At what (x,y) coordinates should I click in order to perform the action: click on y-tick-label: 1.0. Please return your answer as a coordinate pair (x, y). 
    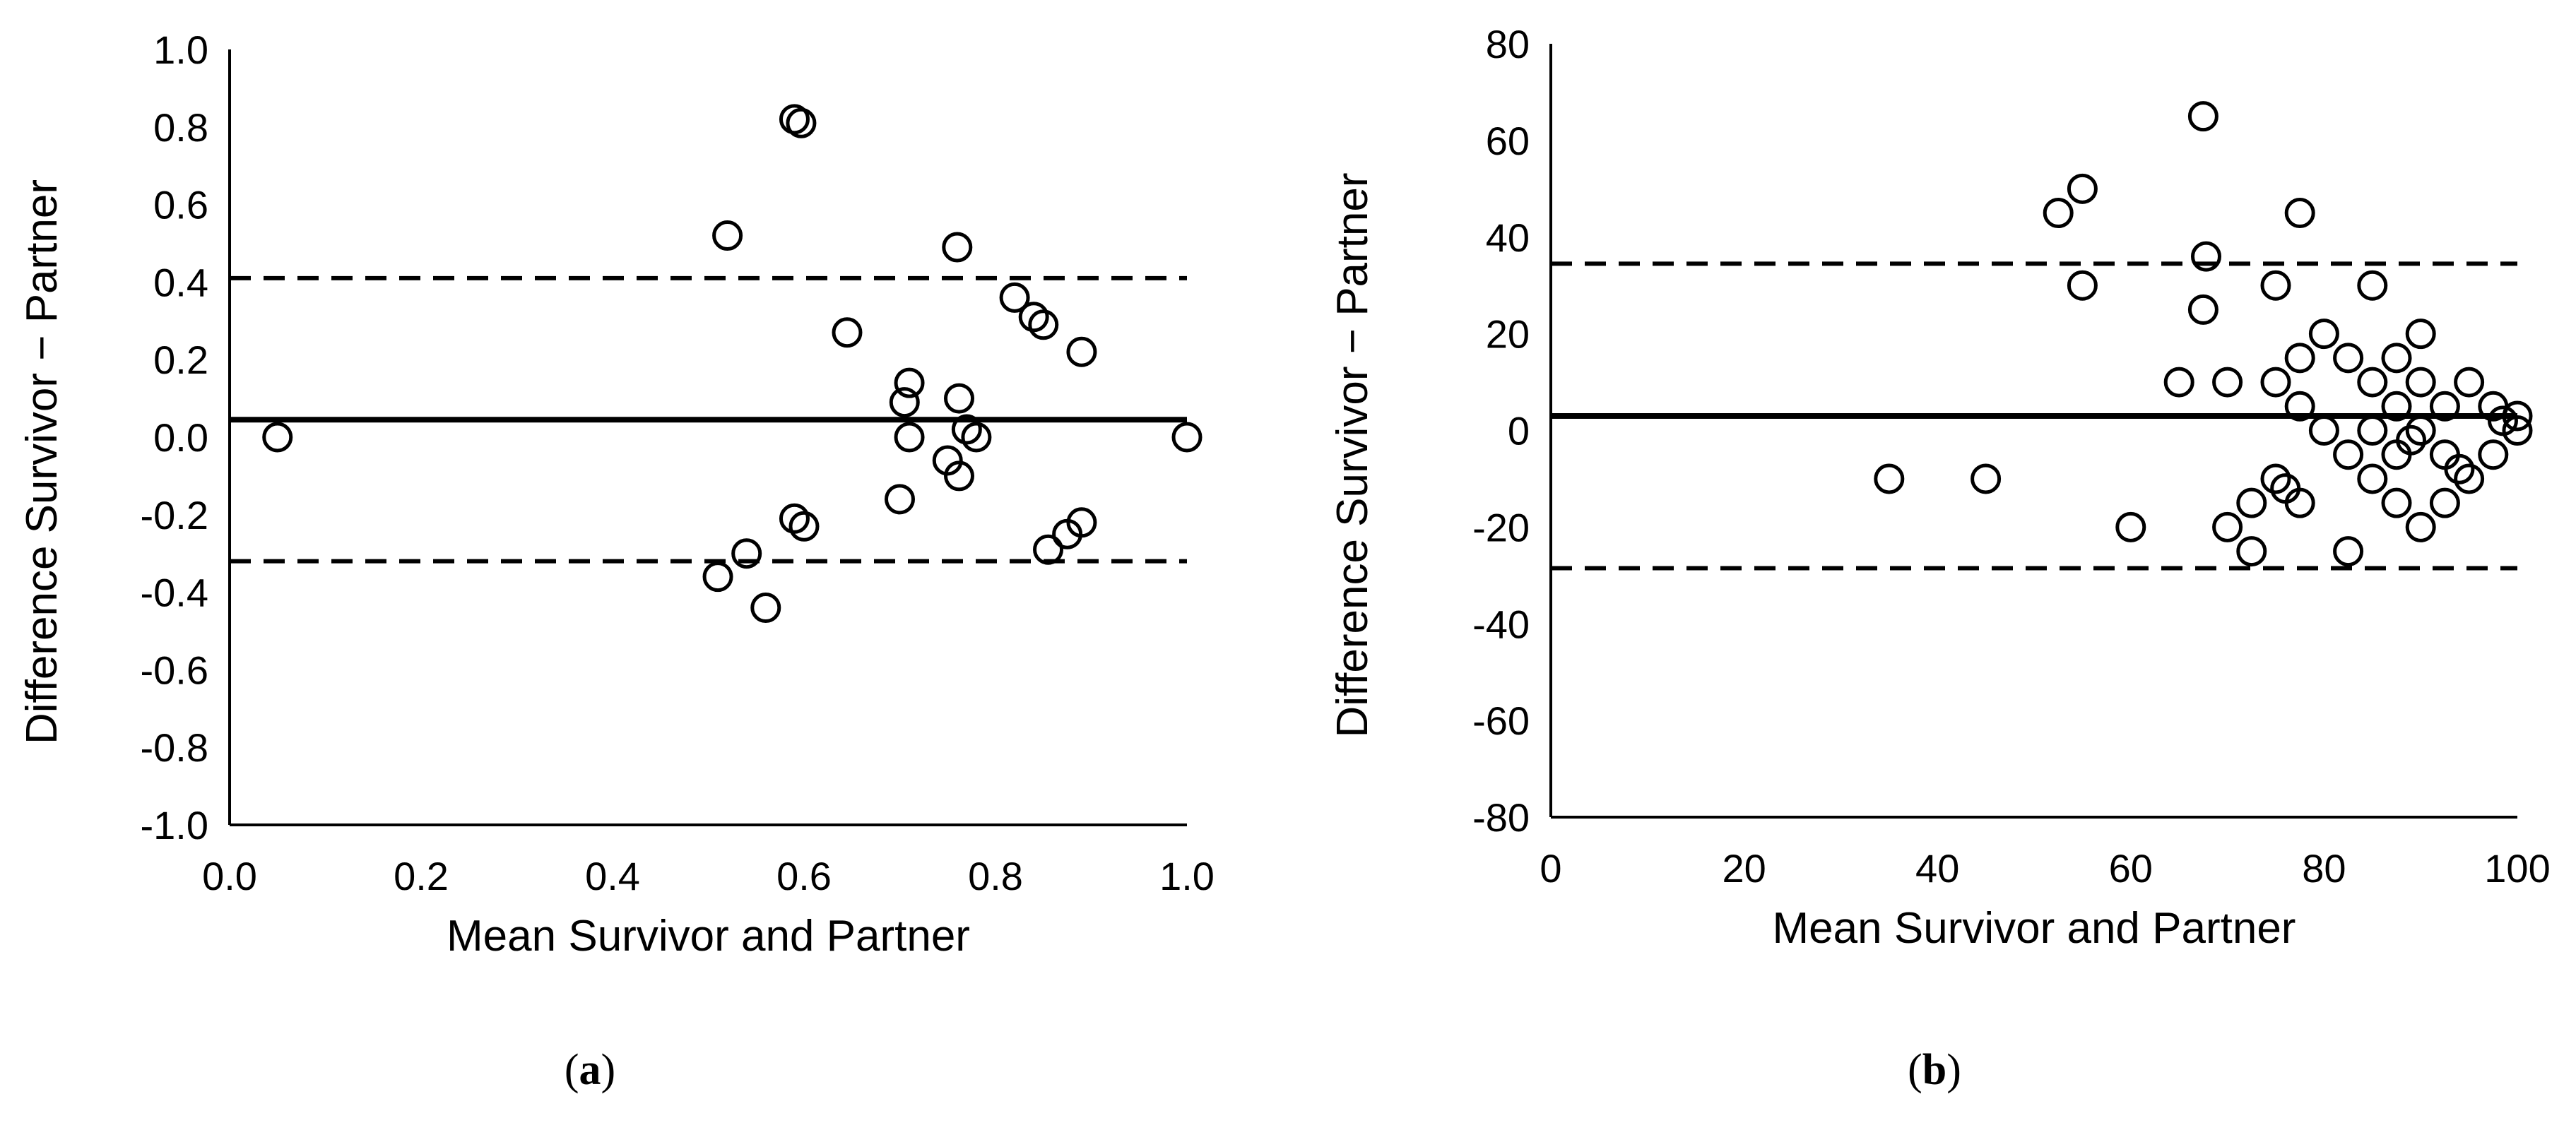
    Looking at the image, I should click on (180, 50).